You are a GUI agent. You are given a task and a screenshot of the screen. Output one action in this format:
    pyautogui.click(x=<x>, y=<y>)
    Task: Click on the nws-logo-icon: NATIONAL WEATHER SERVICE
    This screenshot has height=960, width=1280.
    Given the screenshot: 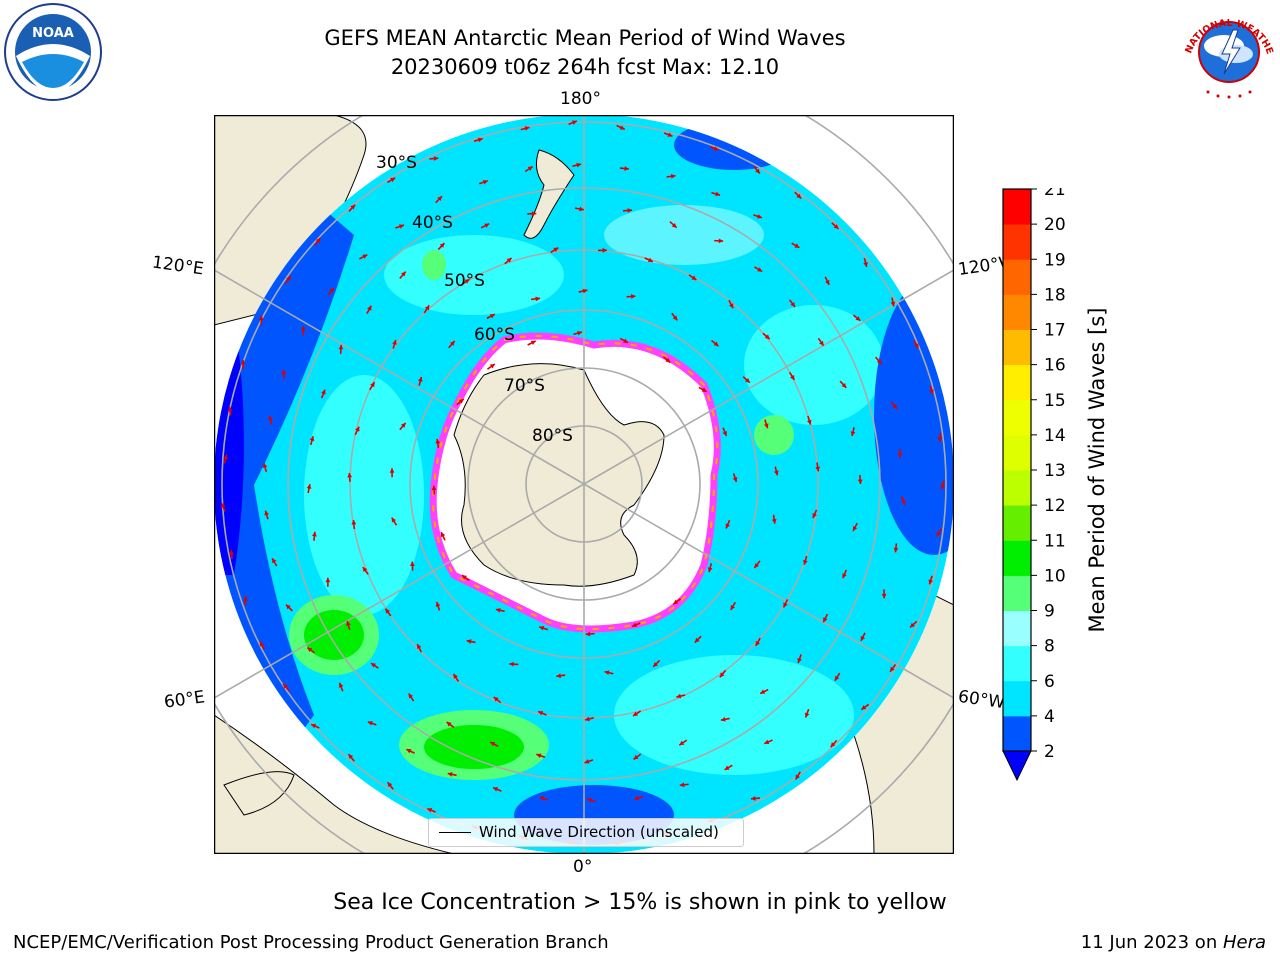 What is the action you would take?
    pyautogui.click(x=1227, y=51)
    